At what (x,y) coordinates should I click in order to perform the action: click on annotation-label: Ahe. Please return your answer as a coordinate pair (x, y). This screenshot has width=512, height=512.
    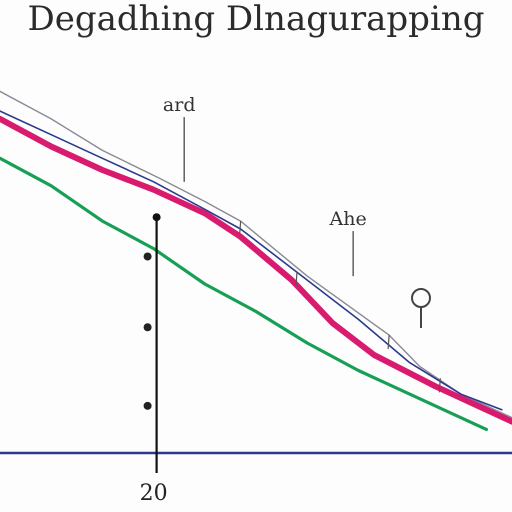
    Looking at the image, I should click on (348, 219).